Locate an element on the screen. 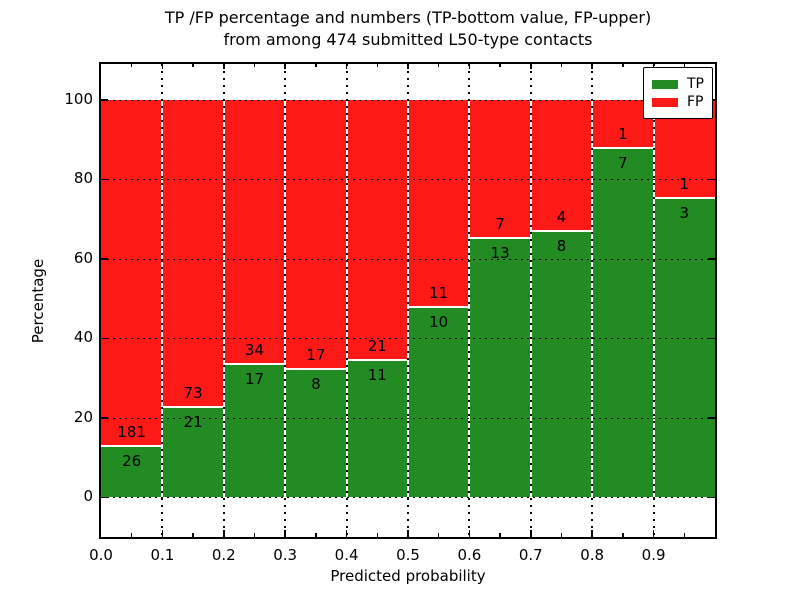  x-tick-label: 0.3 is located at coordinates (285, 555).